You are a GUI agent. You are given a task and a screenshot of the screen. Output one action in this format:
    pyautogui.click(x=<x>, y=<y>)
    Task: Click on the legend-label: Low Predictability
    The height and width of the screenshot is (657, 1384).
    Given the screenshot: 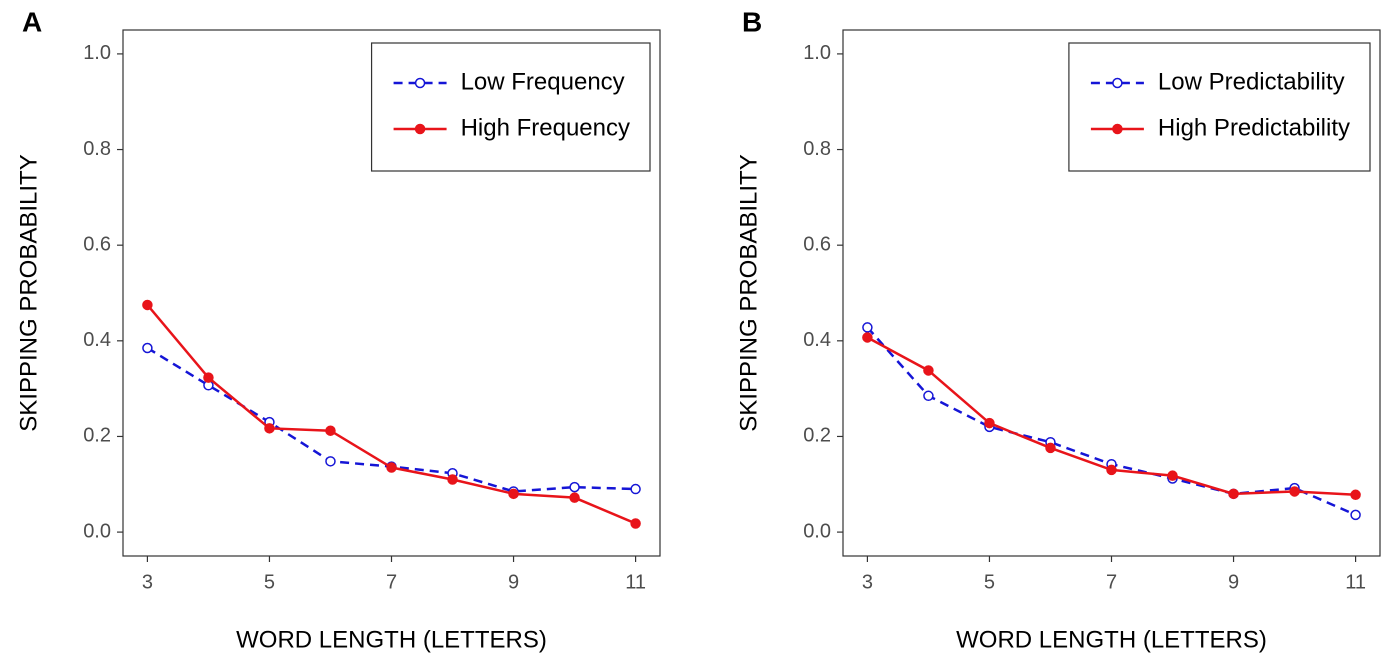 What is the action you would take?
    pyautogui.click(x=1251, y=81)
    